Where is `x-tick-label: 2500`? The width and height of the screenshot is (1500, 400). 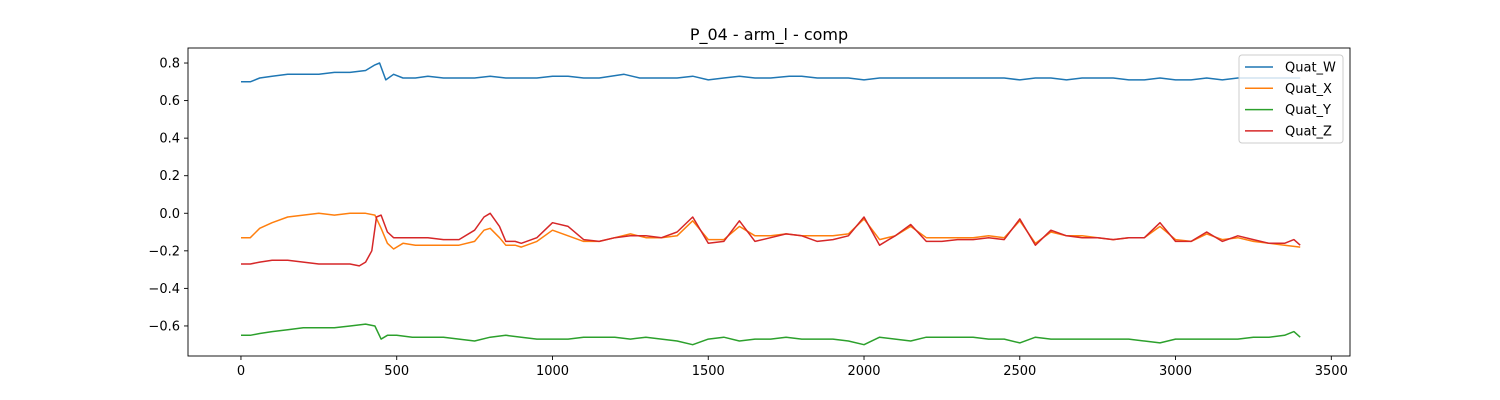 x-tick-label: 2500 is located at coordinates (1019, 371).